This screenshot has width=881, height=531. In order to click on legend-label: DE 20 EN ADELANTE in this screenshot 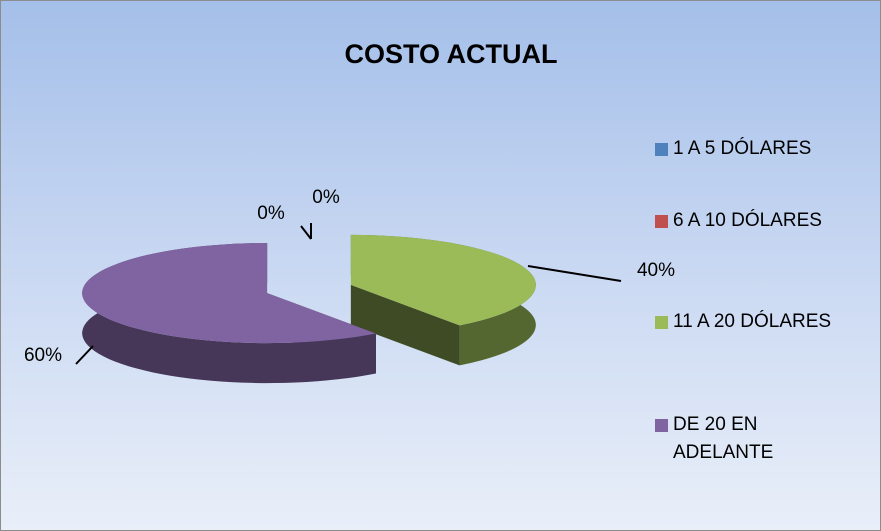, I will do `click(723, 438)`.